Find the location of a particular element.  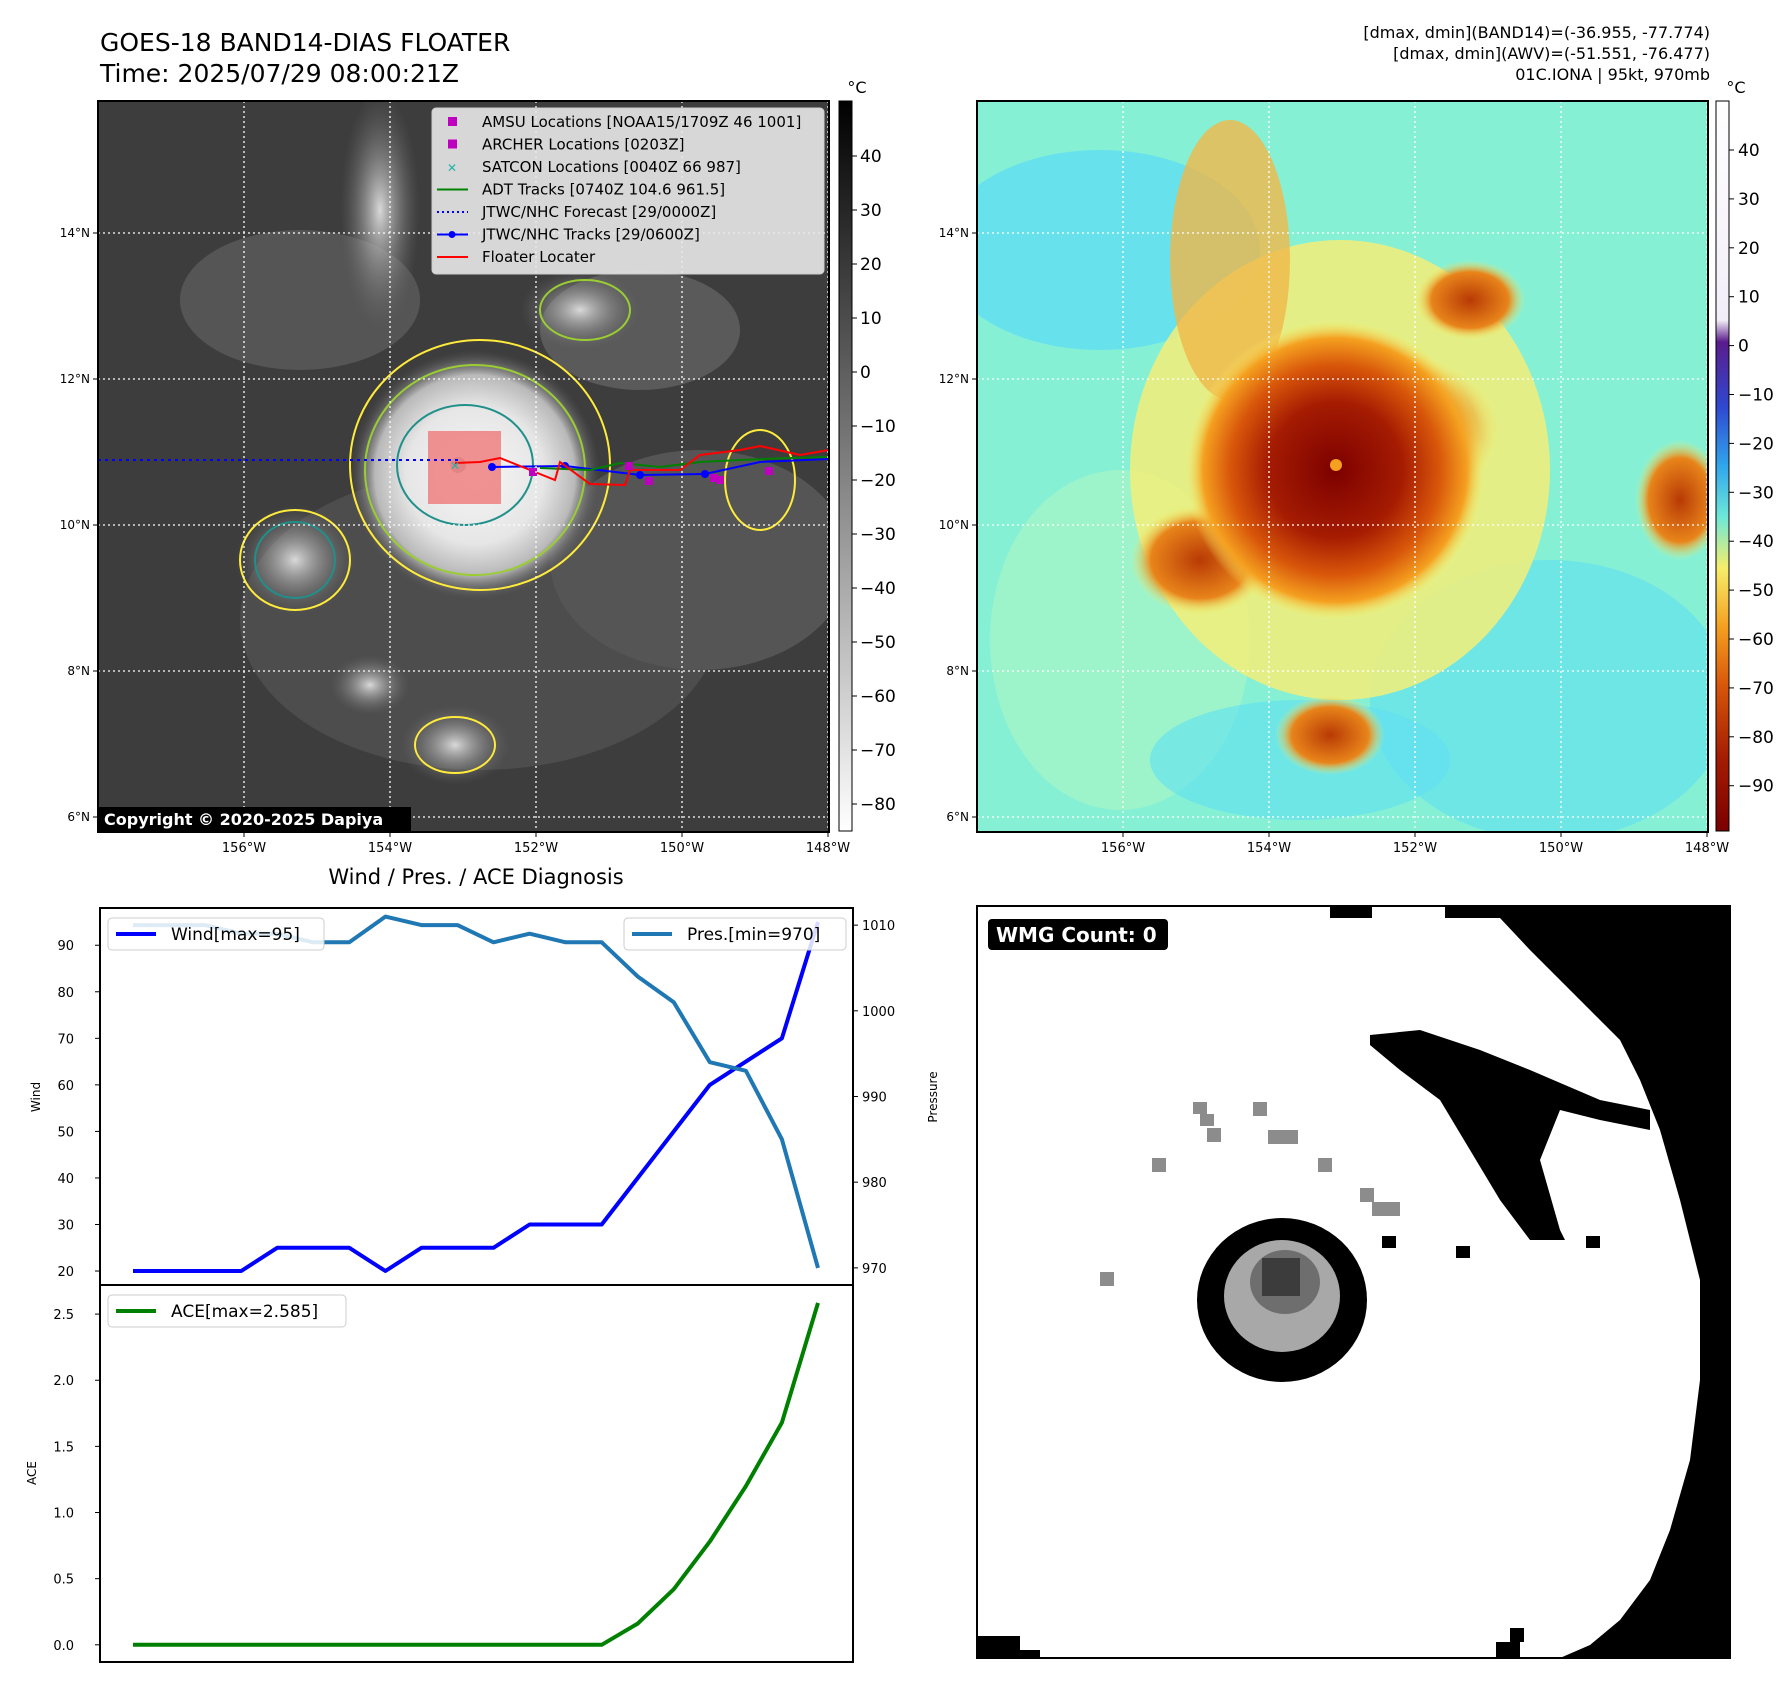

copyright-text: Copyright © 2020-2025 Dapiya is located at coordinates (243, 819).